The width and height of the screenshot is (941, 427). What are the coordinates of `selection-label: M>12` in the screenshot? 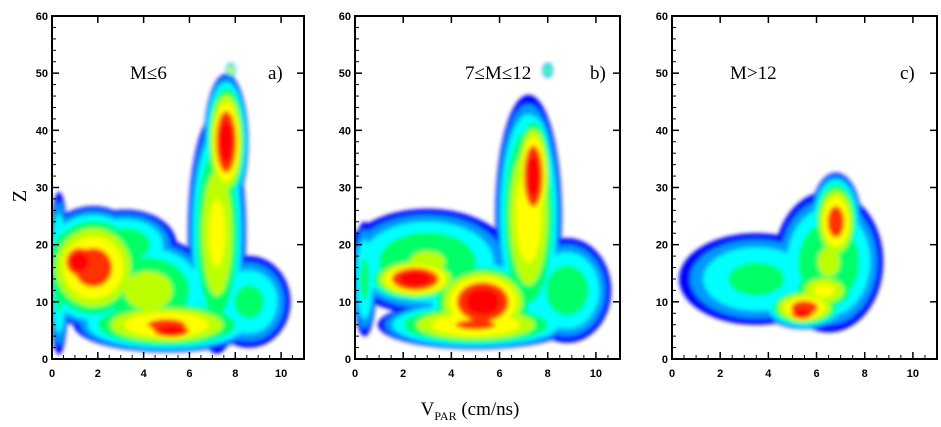 It's located at (753, 73).